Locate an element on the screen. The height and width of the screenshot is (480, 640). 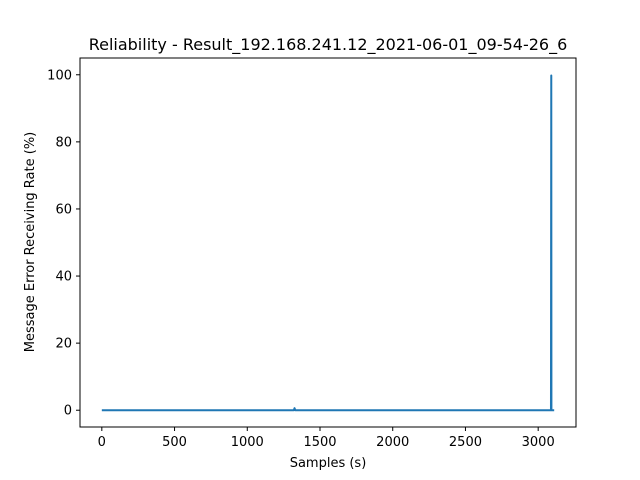
x-tick-label: 1000 is located at coordinates (247, 442).